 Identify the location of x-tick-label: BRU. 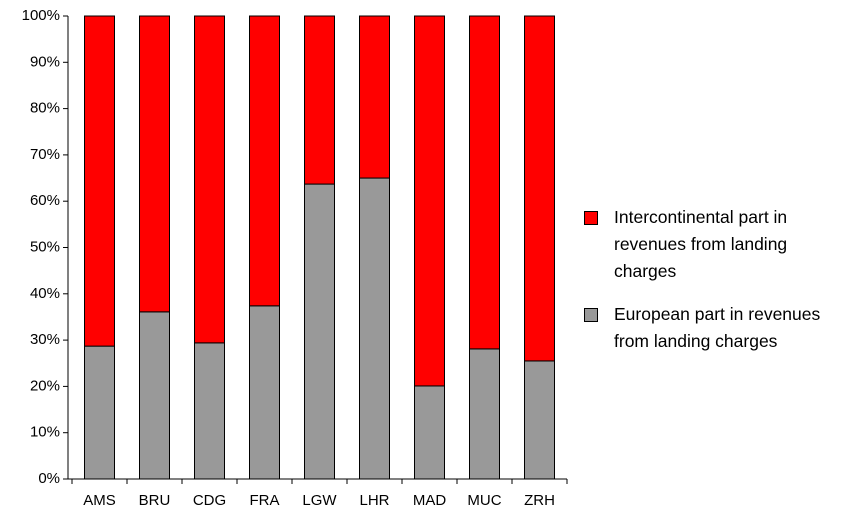
(155, 500).